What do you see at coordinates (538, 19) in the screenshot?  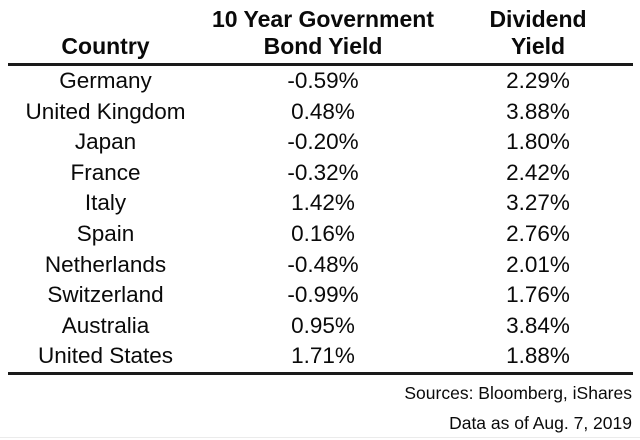 I see `header-line: Dividend` at bounding box center [538, 19].